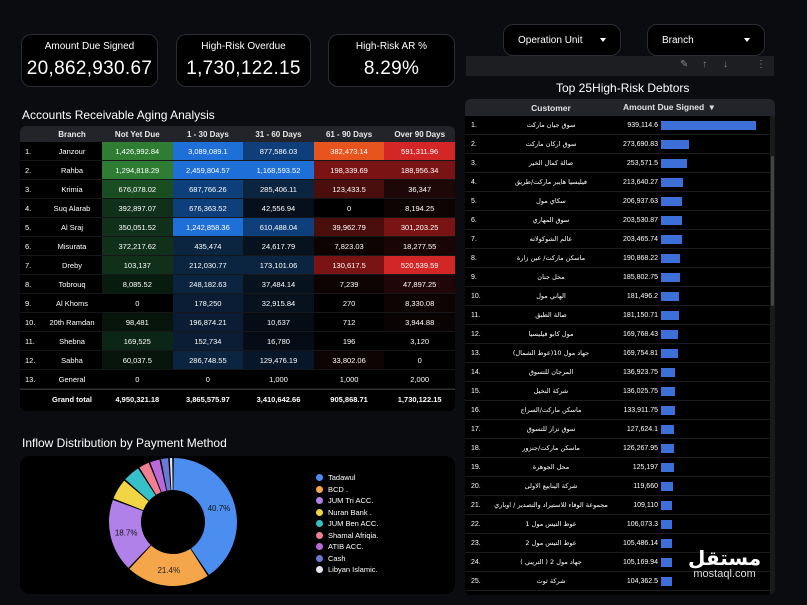  I want to click on donut-slice-libyan-islamic, so click(171, 474).